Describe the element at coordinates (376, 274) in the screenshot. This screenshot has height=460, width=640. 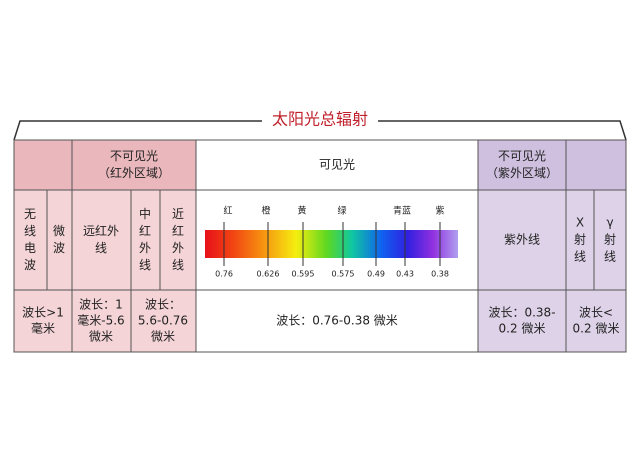
I see `spectrum-wavelength: 0.49` at that location.